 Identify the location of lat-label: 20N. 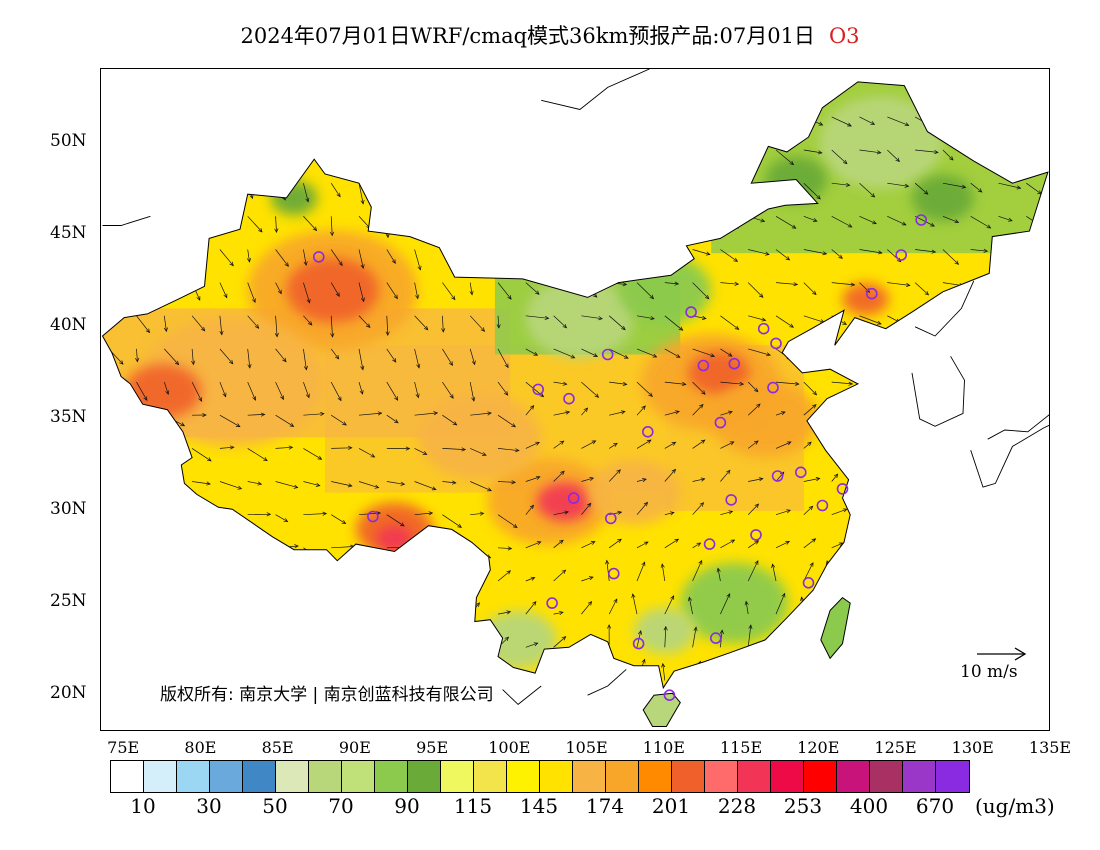
(68, 693).